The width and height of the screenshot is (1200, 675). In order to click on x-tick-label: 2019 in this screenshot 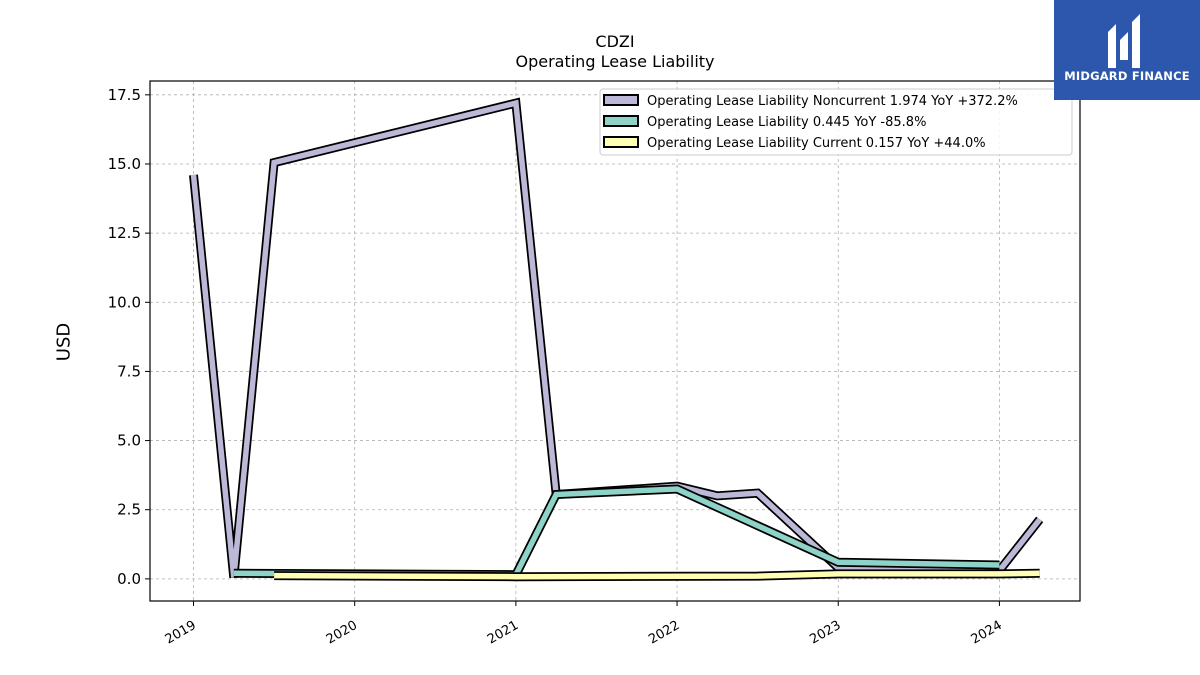, I will do `click(181, 633)`.